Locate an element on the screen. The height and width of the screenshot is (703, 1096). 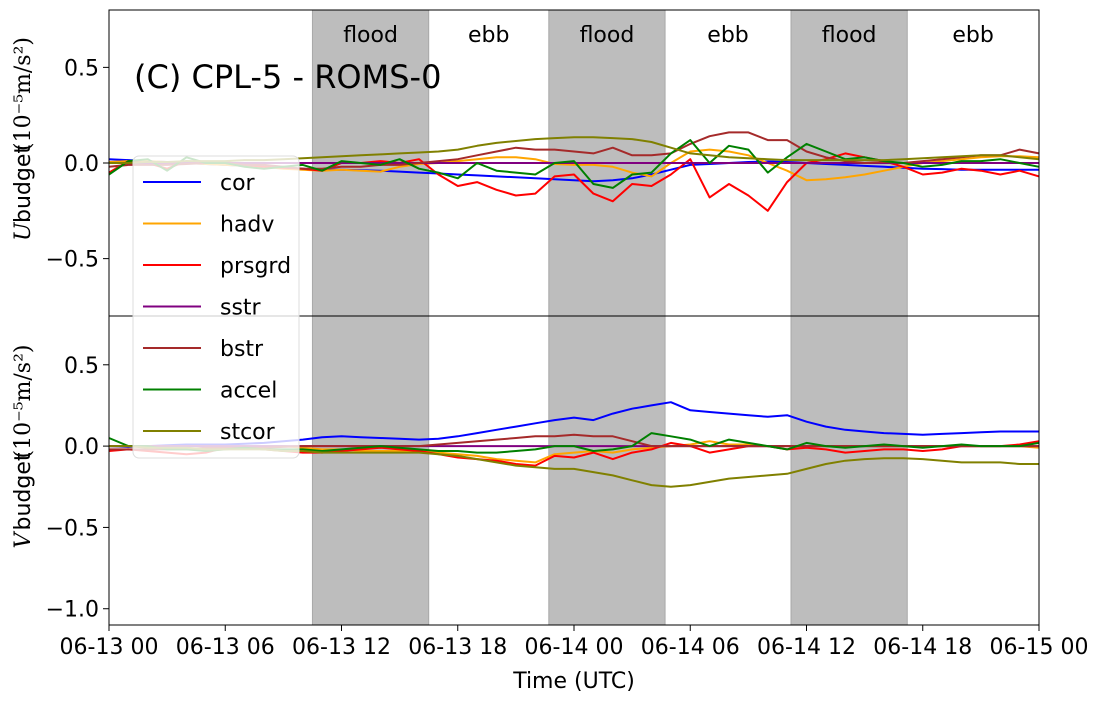
legend-box is located at coordinates (216, 307).